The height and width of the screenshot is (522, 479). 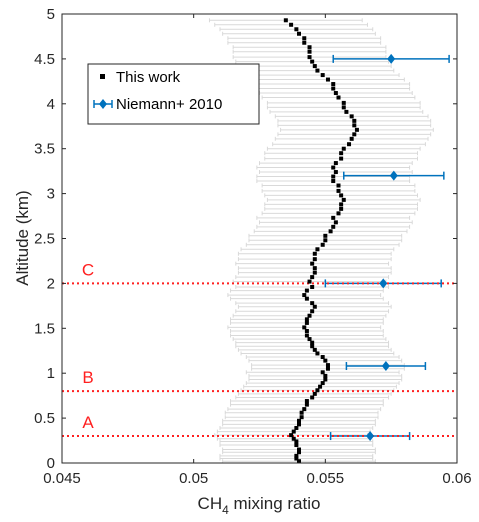 I want to click on y-tick-label: 1, so click(x=51, y=373).